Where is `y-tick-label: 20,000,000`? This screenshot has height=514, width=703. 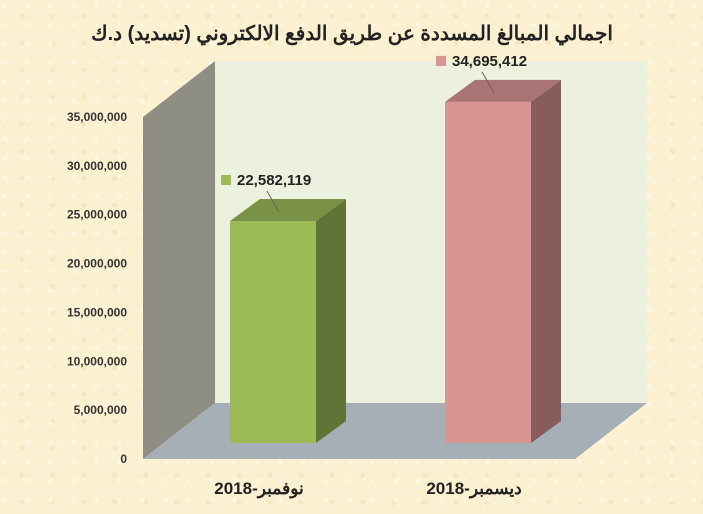 y-tick-label: 20,000,000 is located at coordinates (97, 264).